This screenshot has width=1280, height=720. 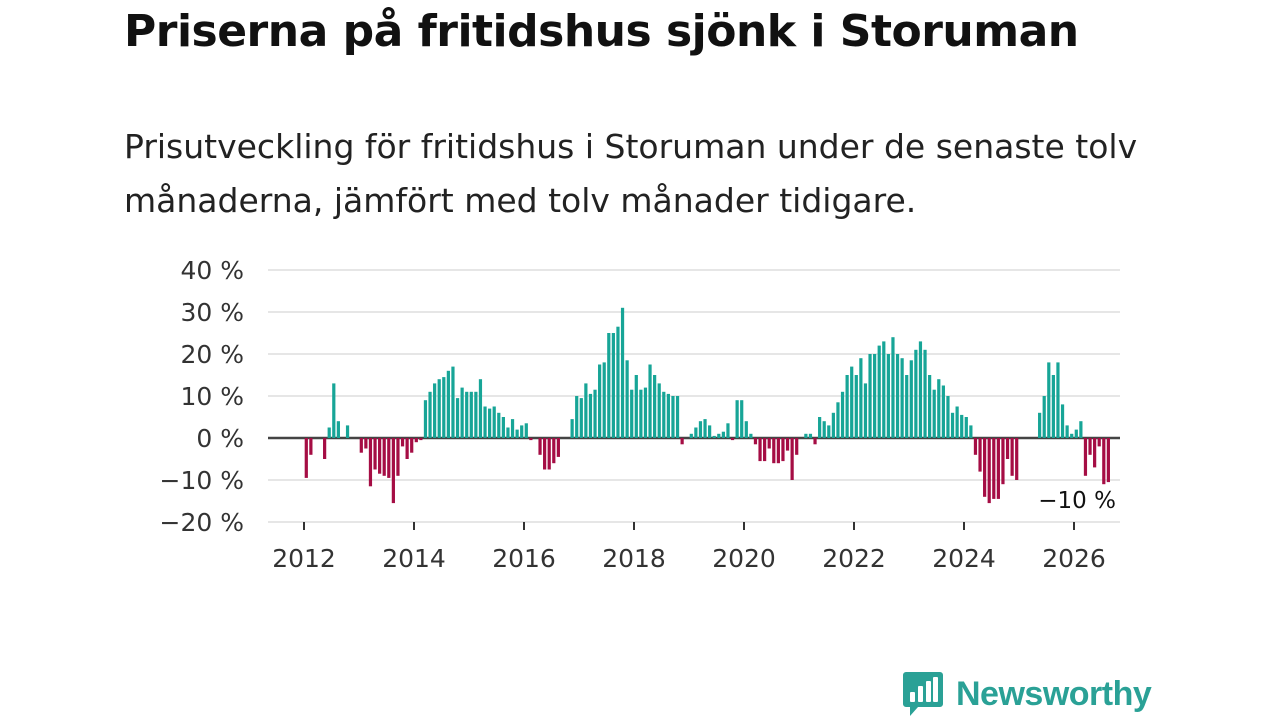 I want to click on x-tick-label: 2020, so click(x=744, y=558).